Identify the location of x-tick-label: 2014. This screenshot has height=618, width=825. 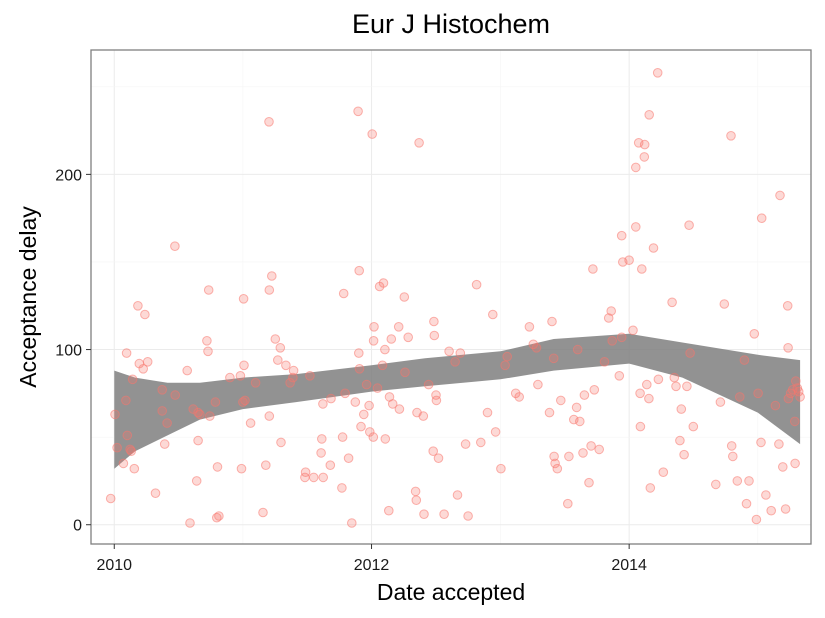
(629, 565).